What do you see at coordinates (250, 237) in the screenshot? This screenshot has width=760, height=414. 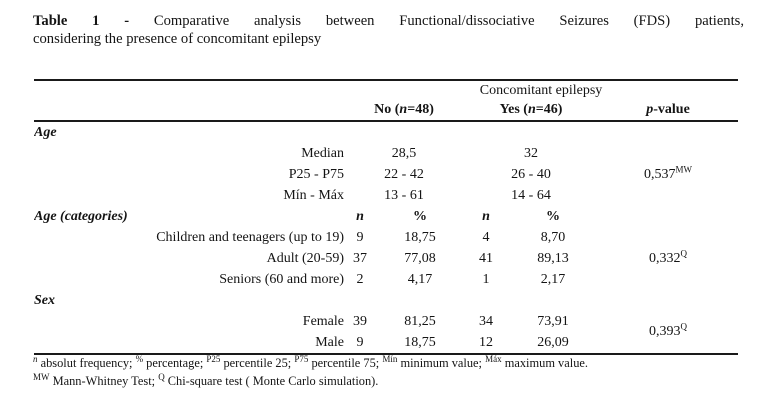 I see `row-label: Children and teenagers (up to 19)` at bounding box center [250, 237].